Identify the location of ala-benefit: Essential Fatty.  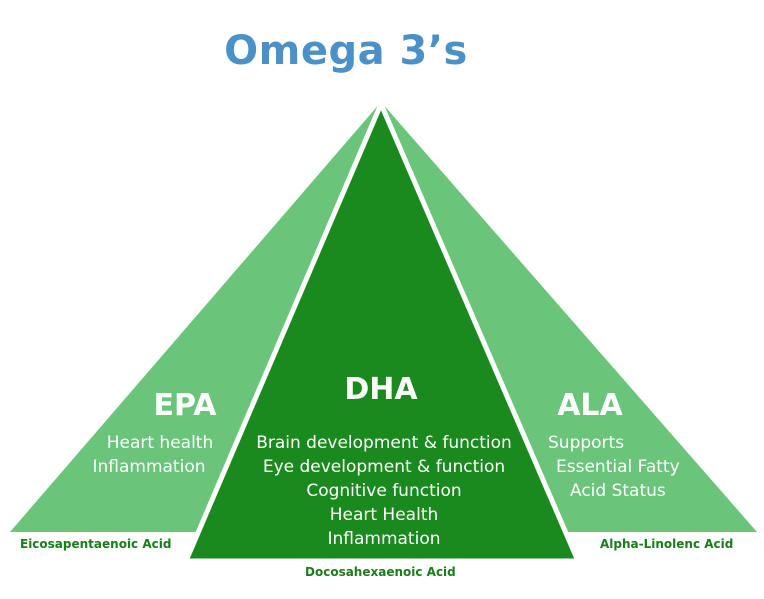
(618, 467).